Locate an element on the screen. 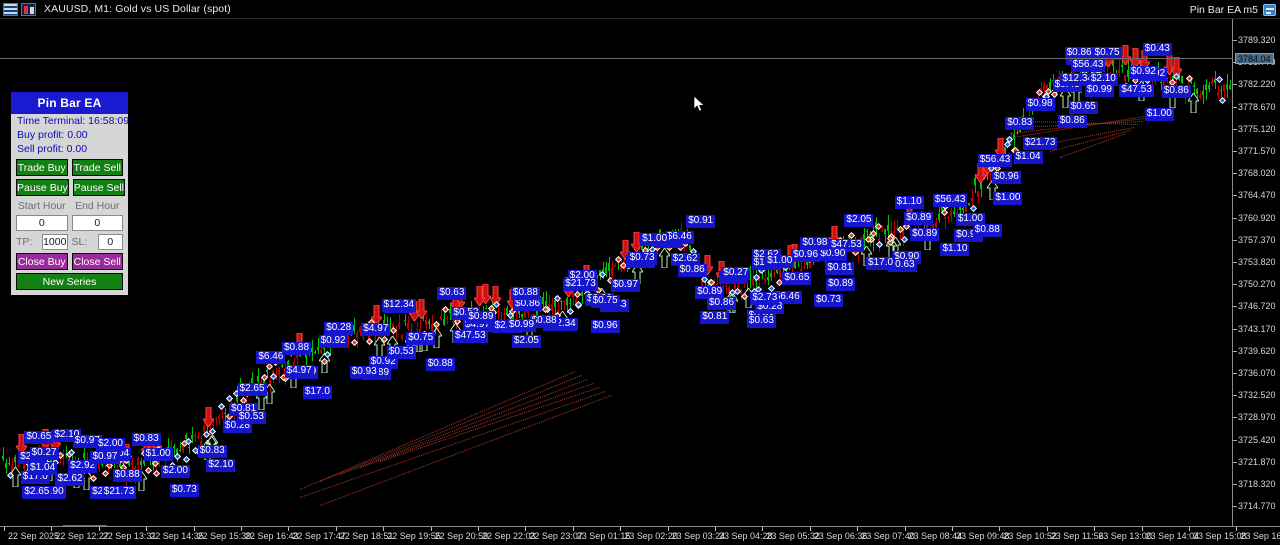  profit-label: $1.04 is located at coordinates (43, 469).